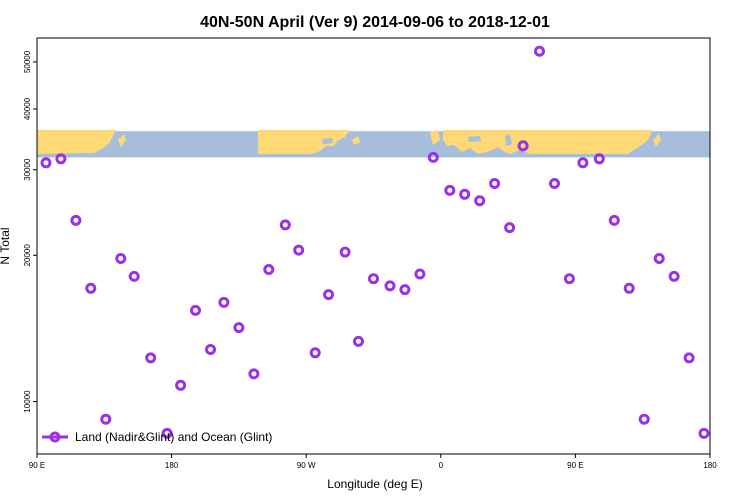 This screenshot has width=750, height=500. I want to click on land-britain, so click(435, 137).